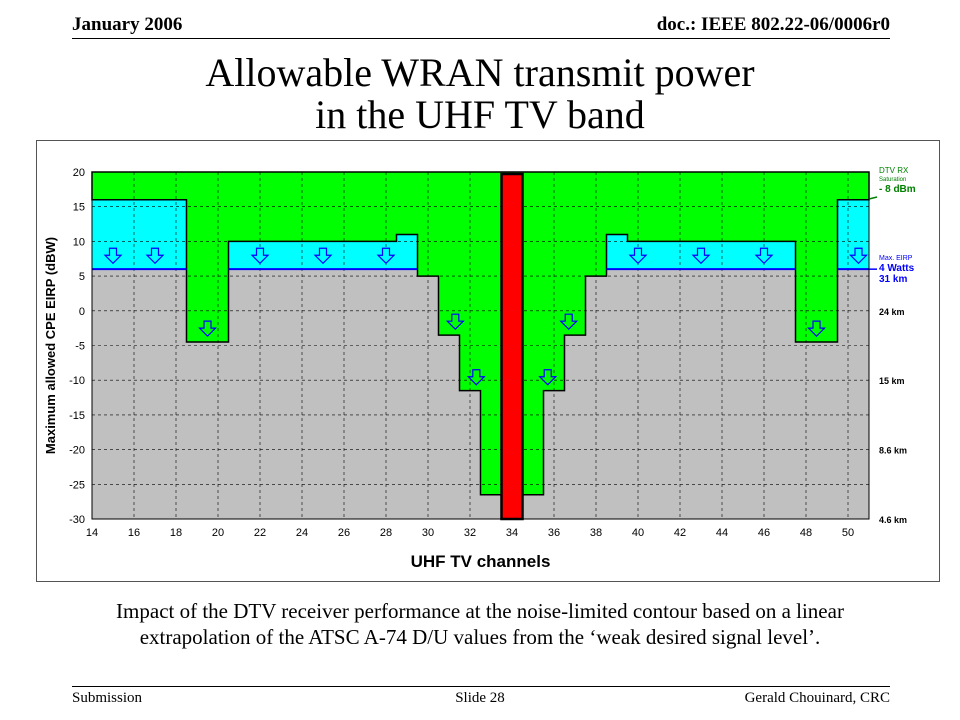 The width and height of the screenshot is (960, 720). What do you see at coordinates (897, 189) in the screenshot?
I see `saturation-label-line-3: - 8 dBm` at bounding box center [897, 189].